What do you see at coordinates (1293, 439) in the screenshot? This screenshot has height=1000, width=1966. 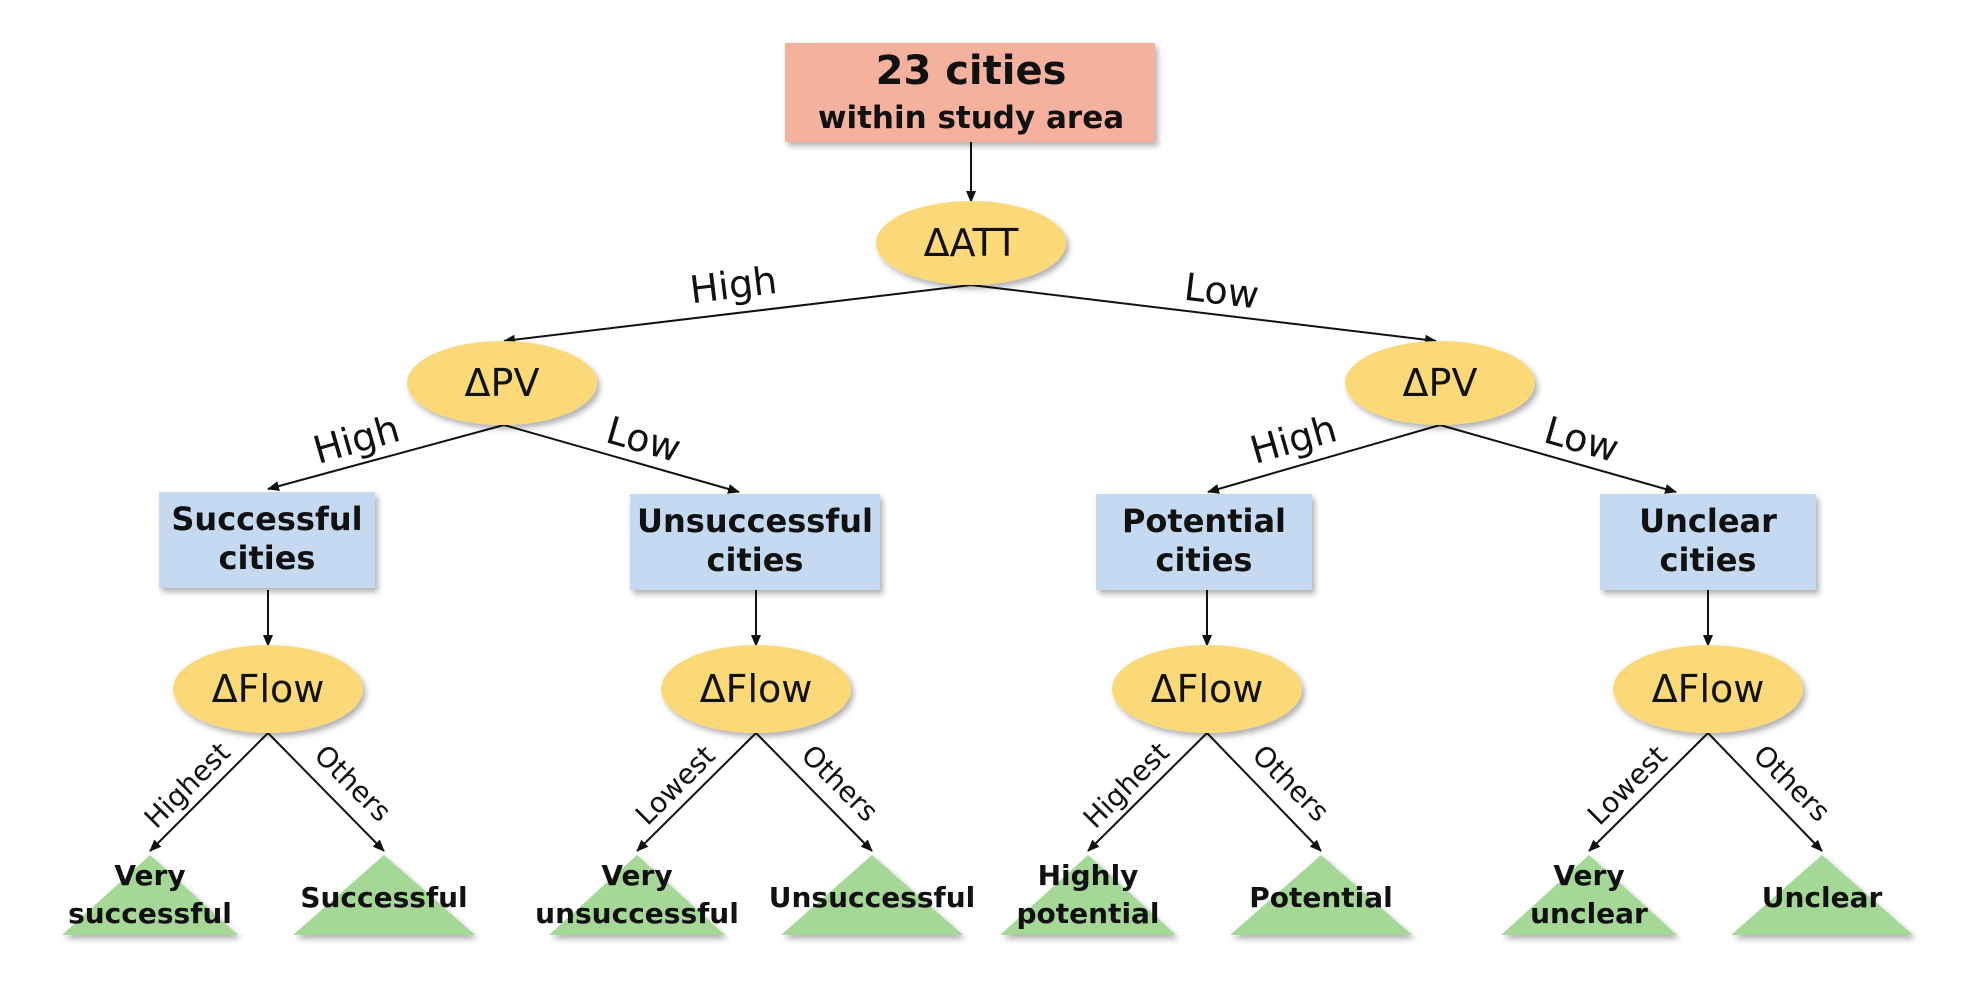 I see `edge-label-pv-right-high: High` at bounding box center [1293, 439].